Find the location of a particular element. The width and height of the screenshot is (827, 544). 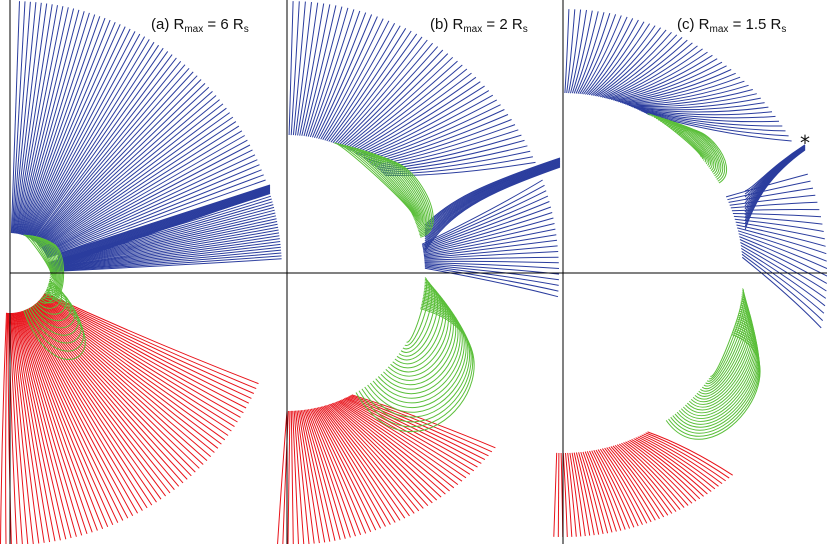

panel-a-closed-field-lines is located at coordinates (54, 297).